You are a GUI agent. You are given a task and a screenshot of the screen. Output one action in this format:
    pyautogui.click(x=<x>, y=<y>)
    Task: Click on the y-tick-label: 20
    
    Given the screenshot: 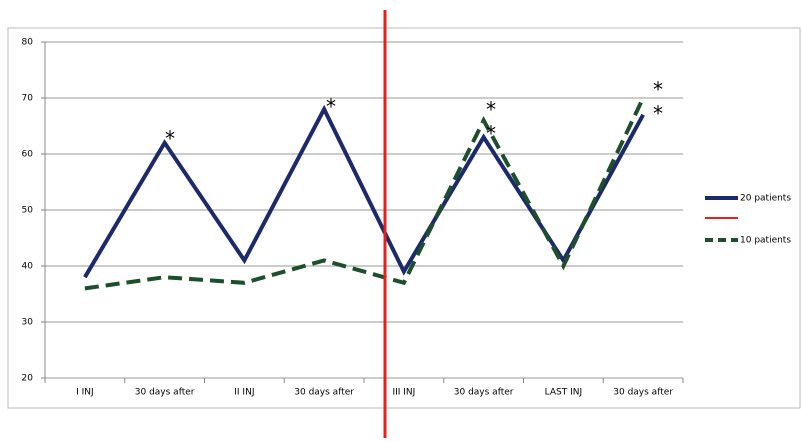 What is the action you would take?
    pyautogui.click(x=28, y=379)
    